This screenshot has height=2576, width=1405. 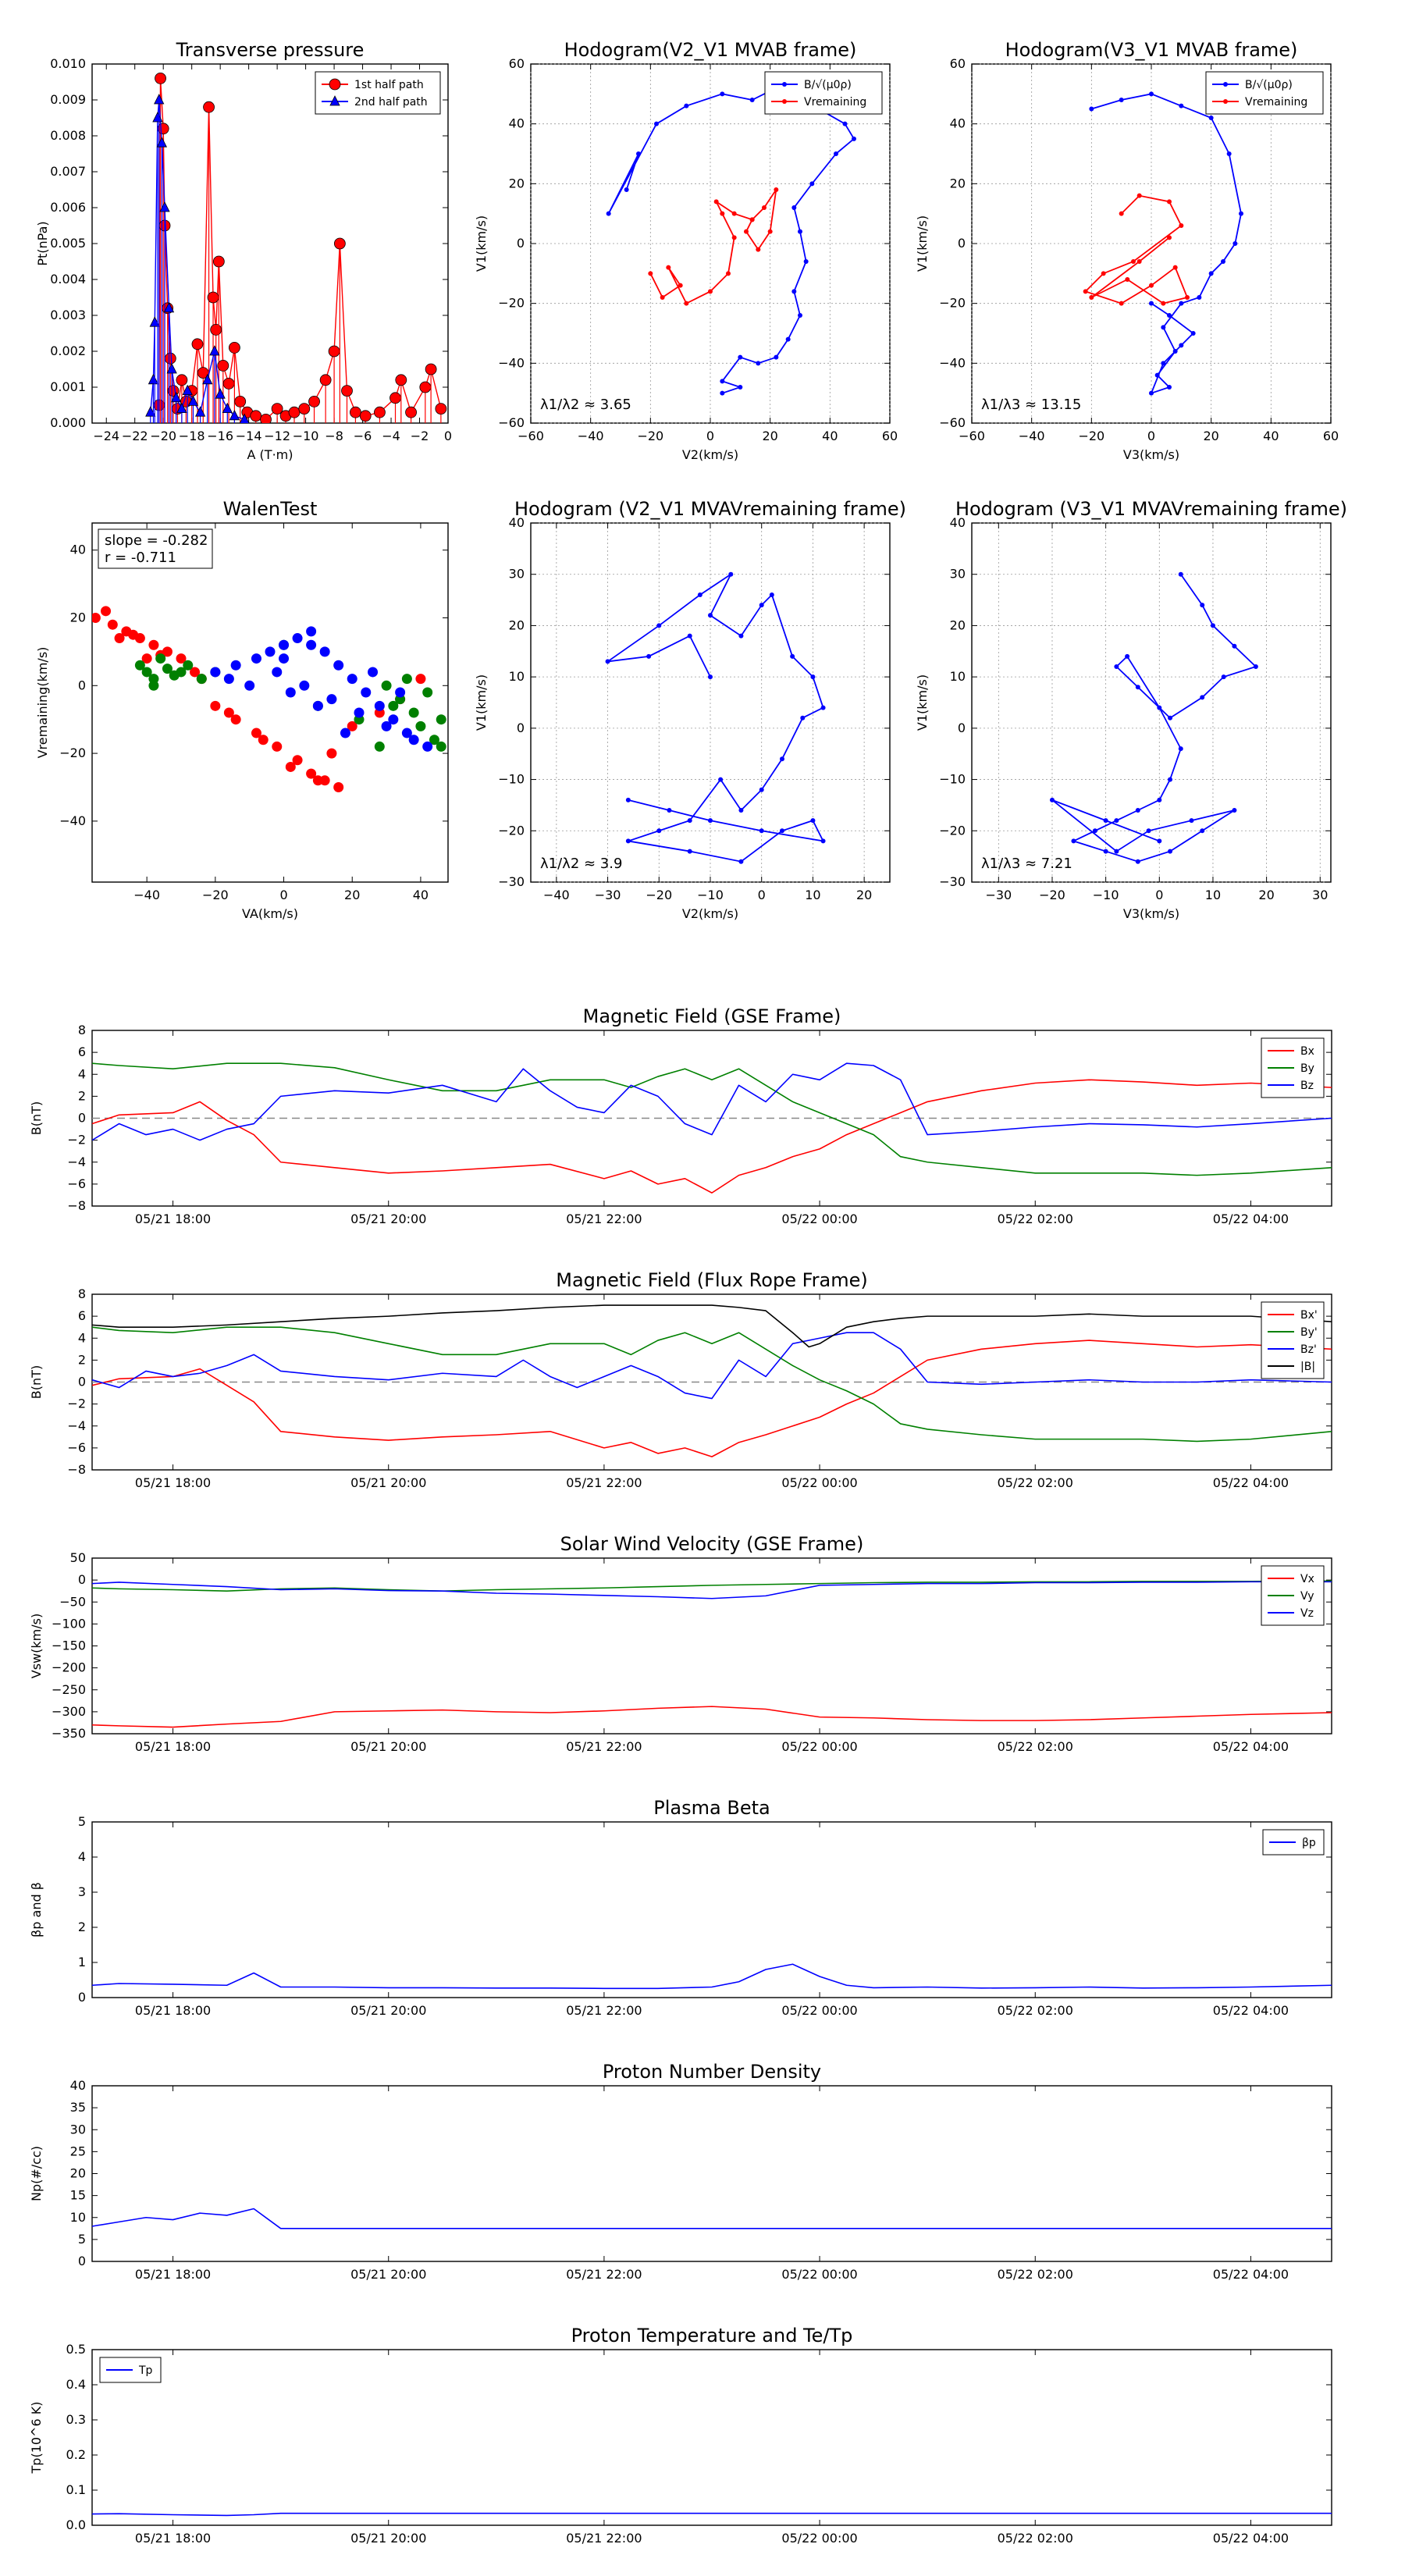 What do you see at coordinates (140, 558) in the screenshot?
I see `walen-annotation-text: r = -0.711` at bounding box center [140, 558].